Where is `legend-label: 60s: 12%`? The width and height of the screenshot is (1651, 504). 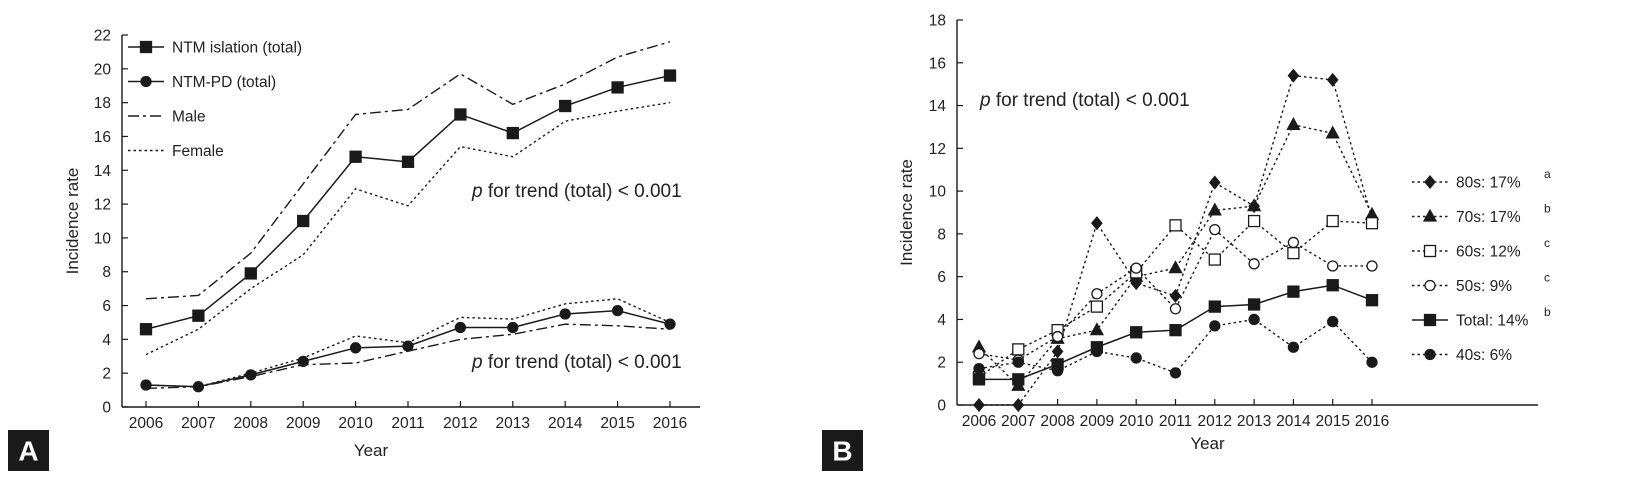 legend-label: 60s: 12% is located at coordinates (1488, 252).